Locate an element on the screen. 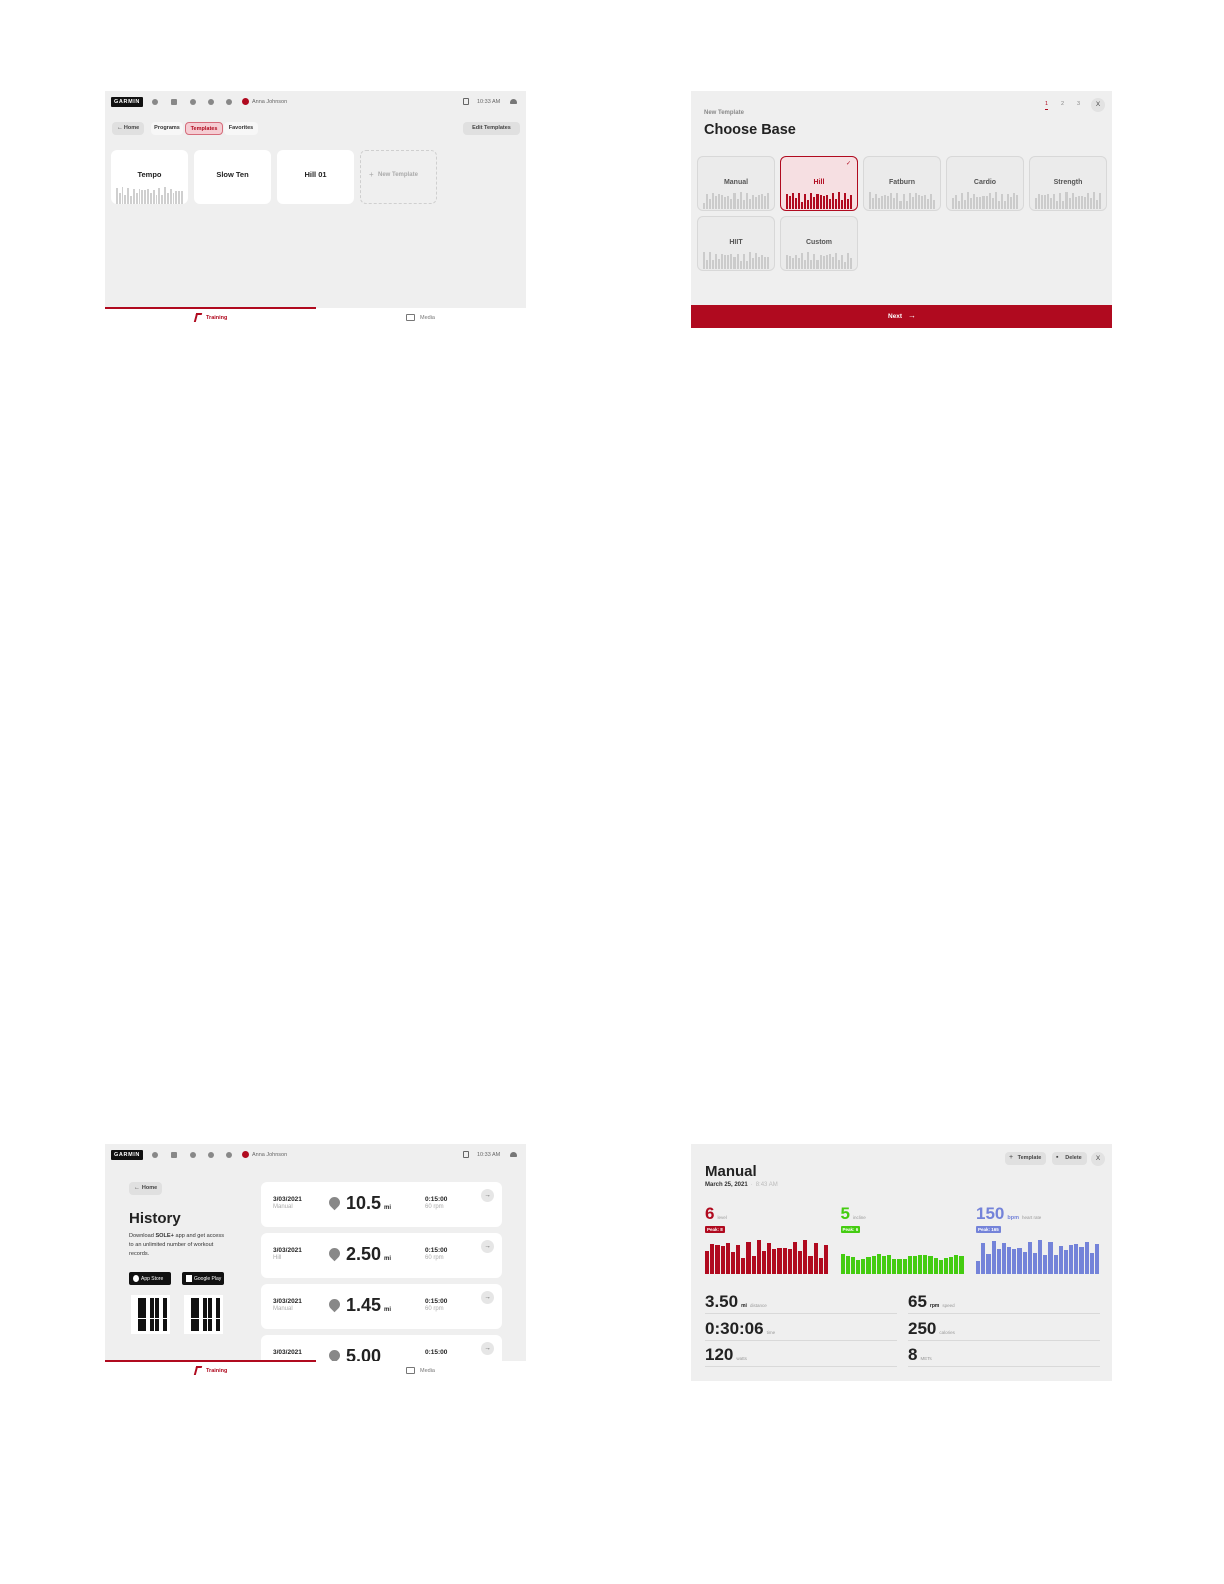 This screenshot has height=1584, width=1224. record-card: 3/03/2021 Manual 10.5 mi 0:15:00 60 rpm → is located at coordinates (381, 1204).